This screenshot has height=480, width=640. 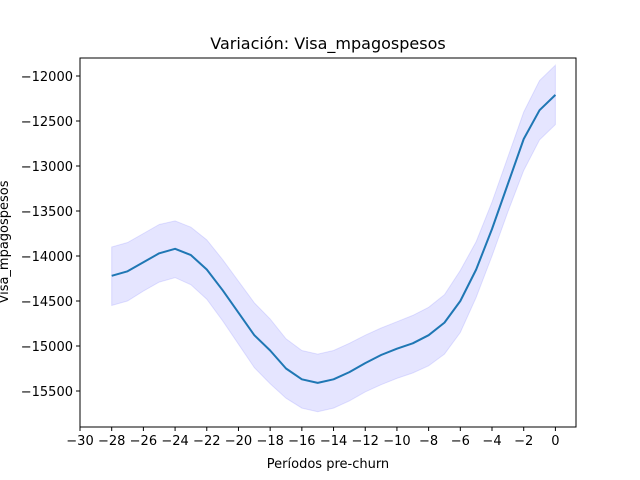 I want to click on y-tick-label: −14500, so click(x=47, y=302).